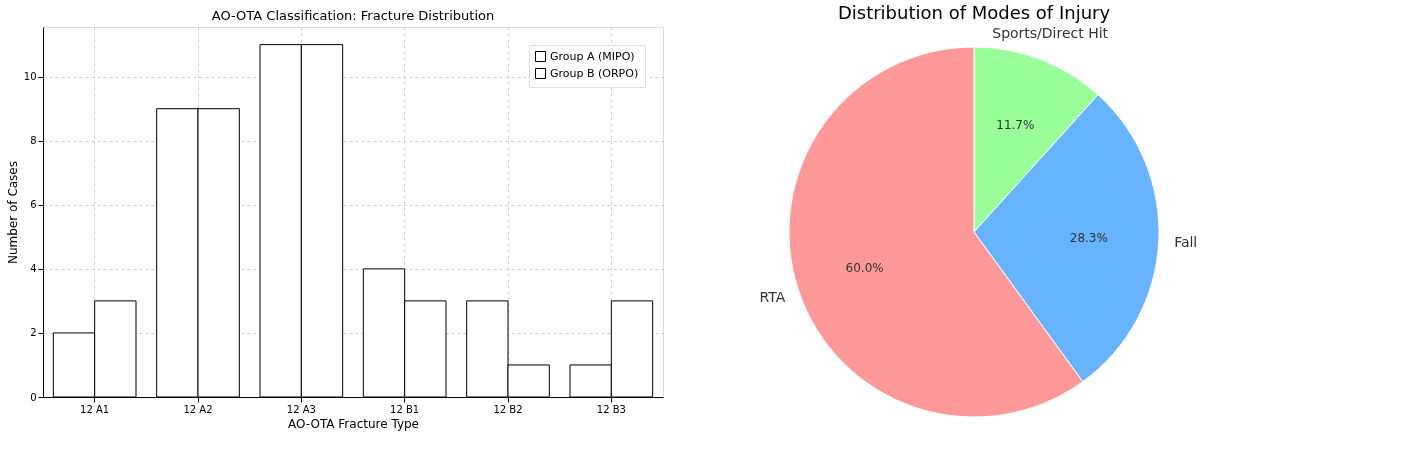  What do you see at coordinates (33, 141) in the screenshot?
I see `y-tick-label: 8` at bounding box center [33, 141].